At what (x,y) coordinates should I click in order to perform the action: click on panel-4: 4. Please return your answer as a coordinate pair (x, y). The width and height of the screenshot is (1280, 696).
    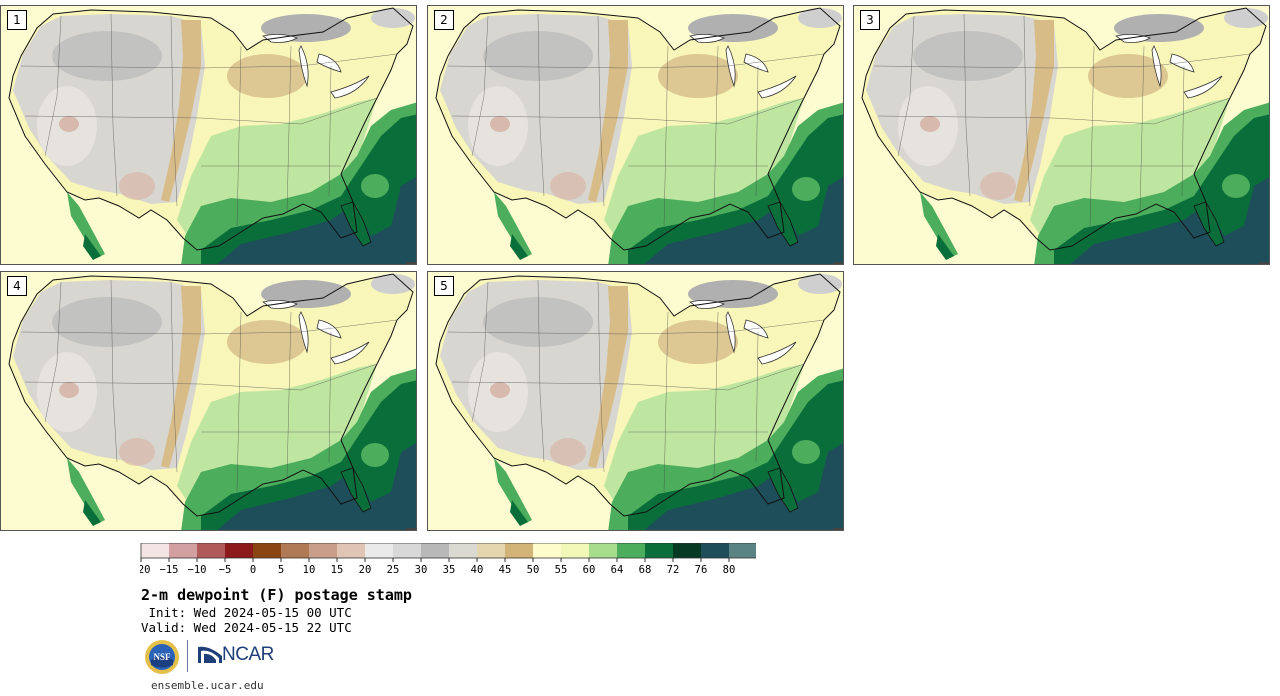
    Looking at the image, I should click on (208, 401).